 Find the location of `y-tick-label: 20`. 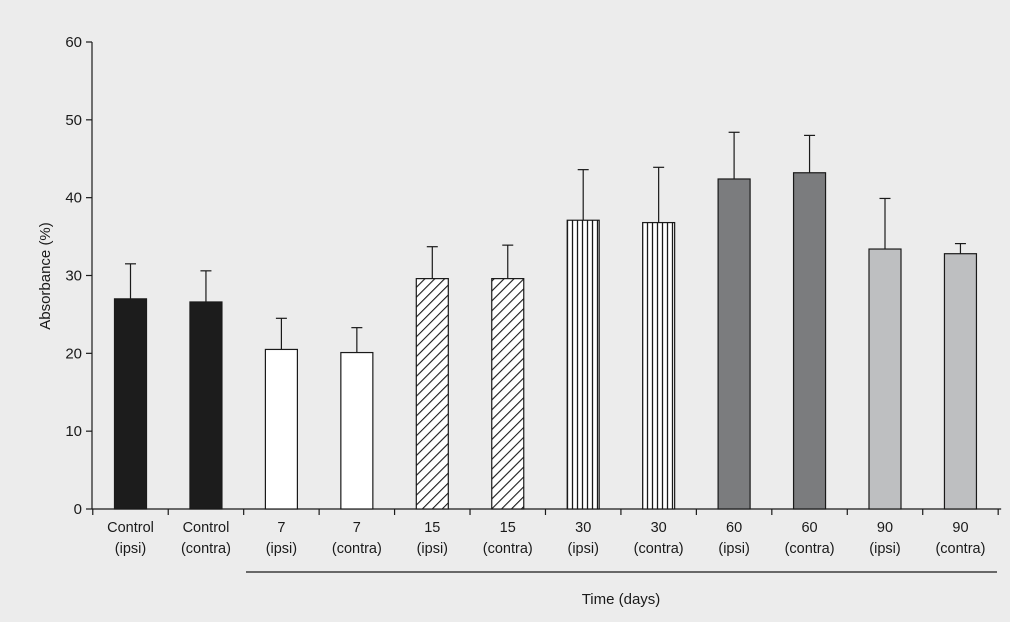

y-tick-label: 20 is located at coordinates (73, 353).